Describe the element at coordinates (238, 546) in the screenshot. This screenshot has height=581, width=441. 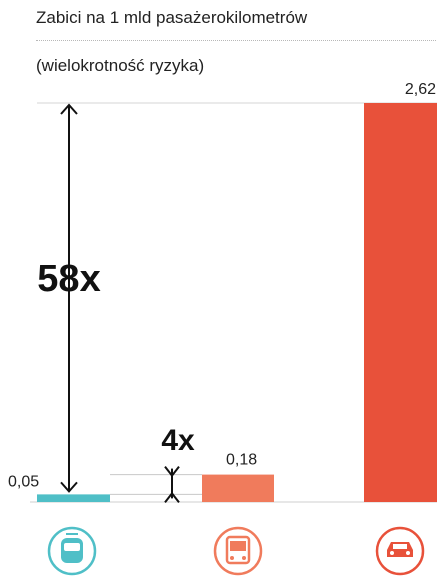
I see `bus-icon-window` at that location.